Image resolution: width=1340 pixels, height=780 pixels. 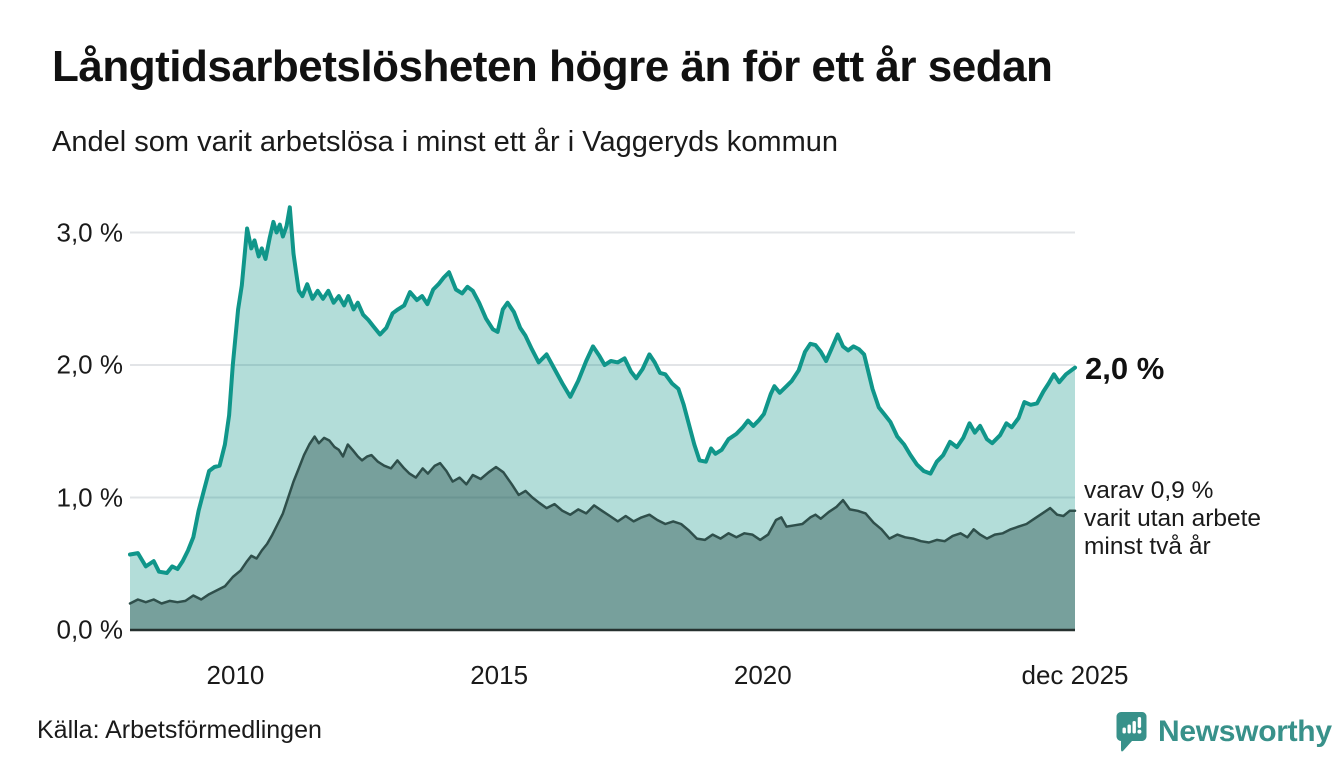 What do you see at coordinates (90, 629) in the screenshot?
I see `y-tick-label: 0,0 %` at bounding box center [90, 629].